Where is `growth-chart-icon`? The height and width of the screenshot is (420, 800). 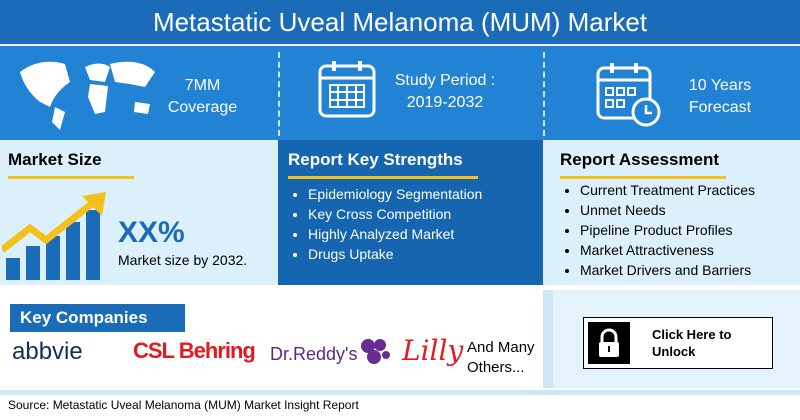
growth-chart-icon is located at coordinates (54, 236).